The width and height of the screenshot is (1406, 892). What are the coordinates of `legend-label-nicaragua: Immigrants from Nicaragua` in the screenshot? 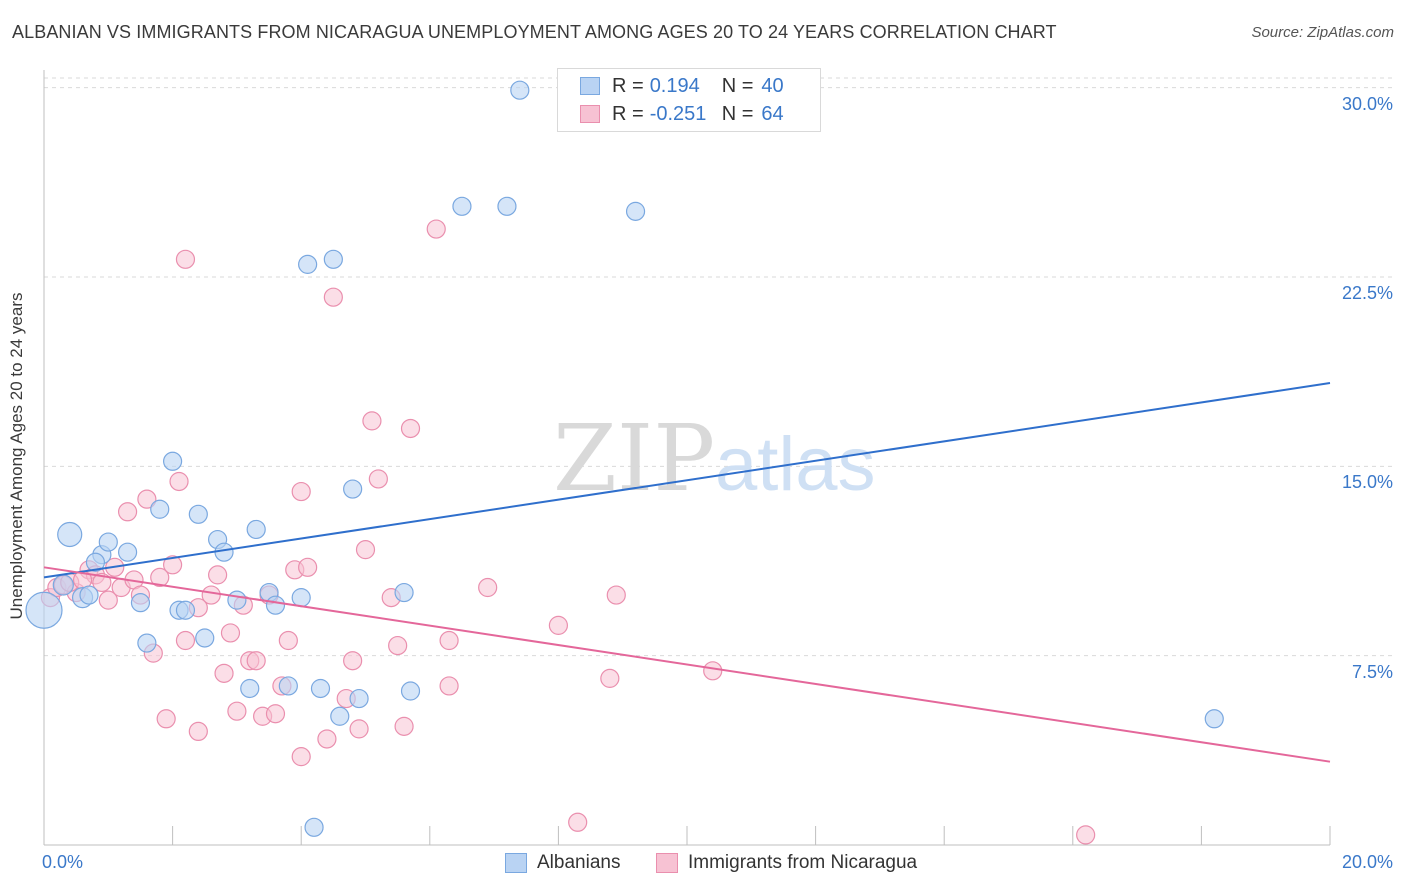 It's located at (803, 862).